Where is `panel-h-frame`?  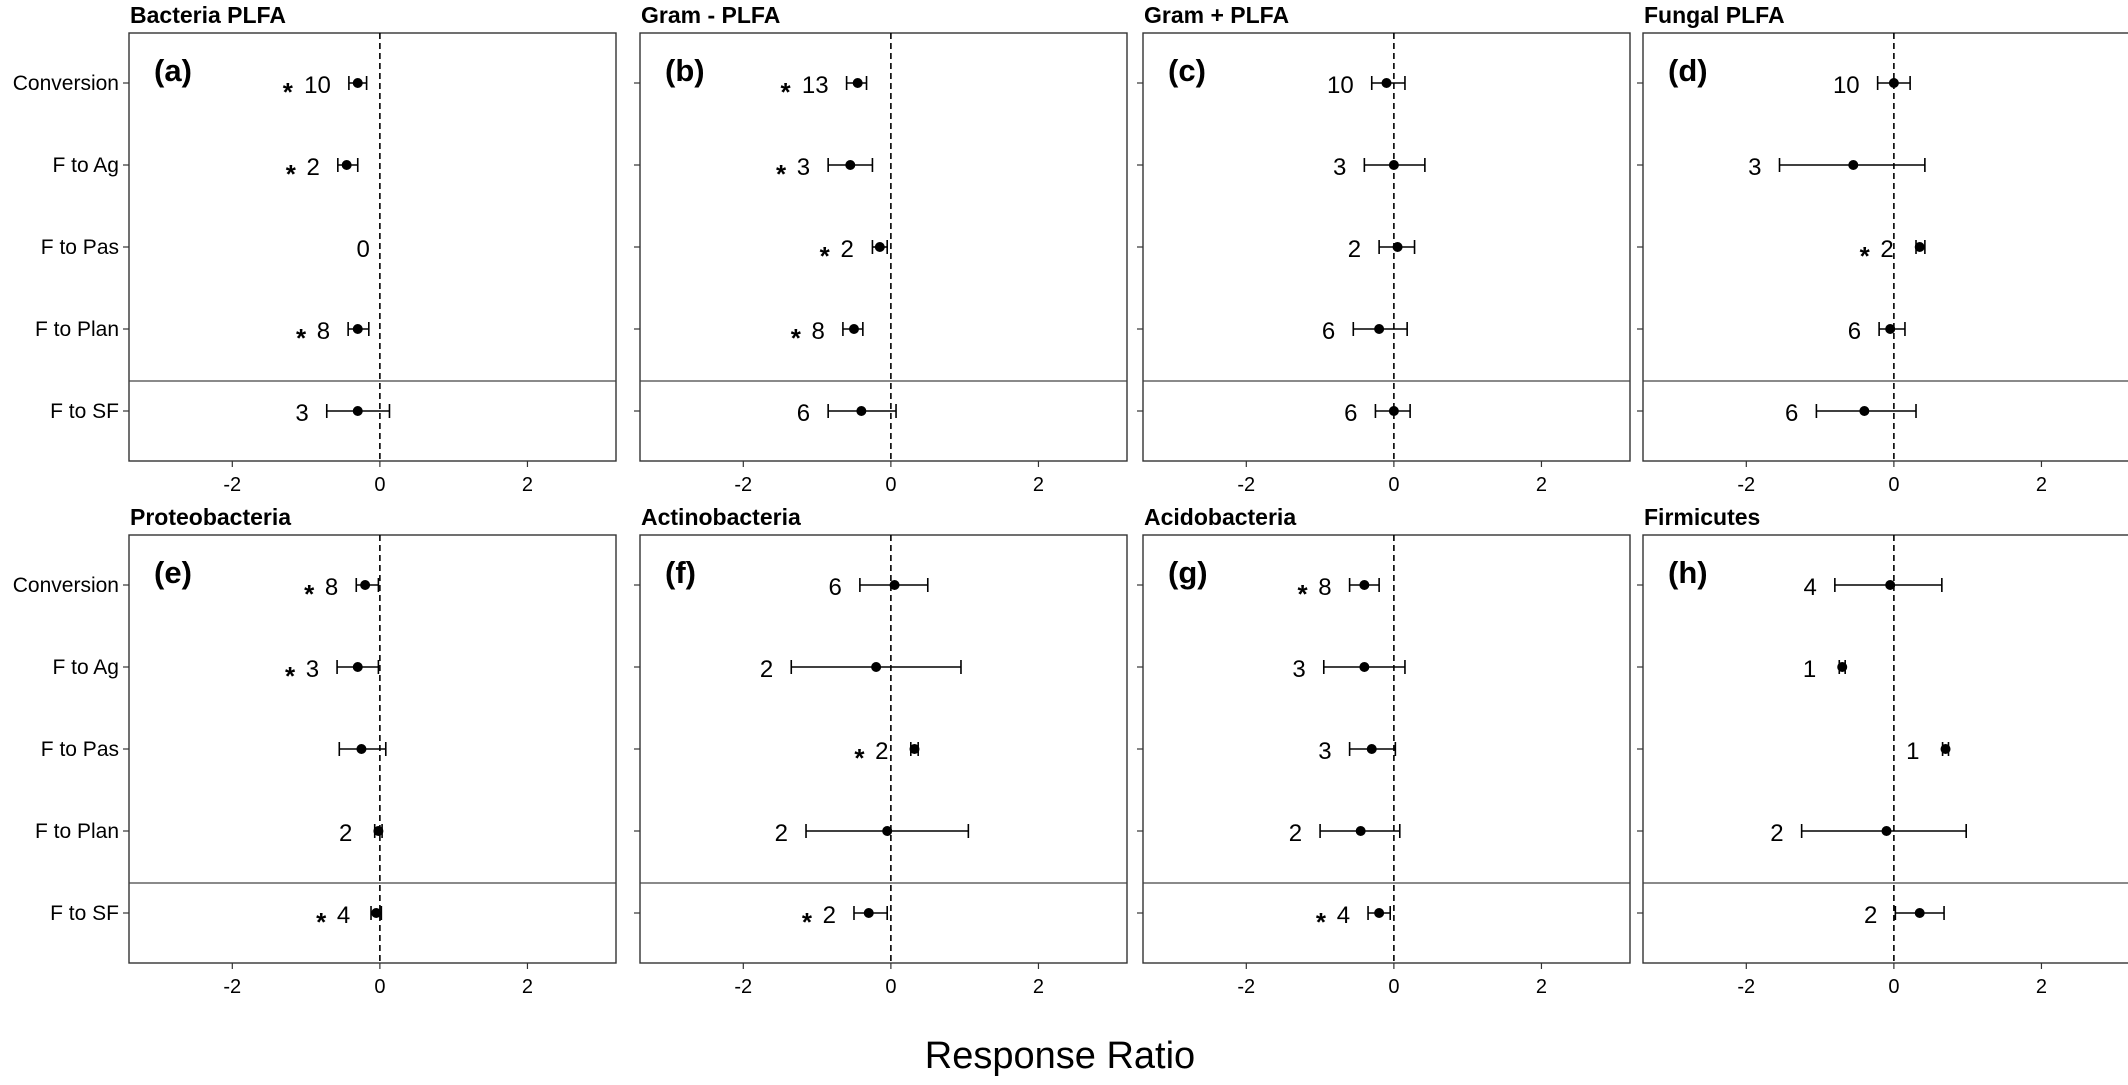
panel-h-frame is located at coordinates (1885, 749).